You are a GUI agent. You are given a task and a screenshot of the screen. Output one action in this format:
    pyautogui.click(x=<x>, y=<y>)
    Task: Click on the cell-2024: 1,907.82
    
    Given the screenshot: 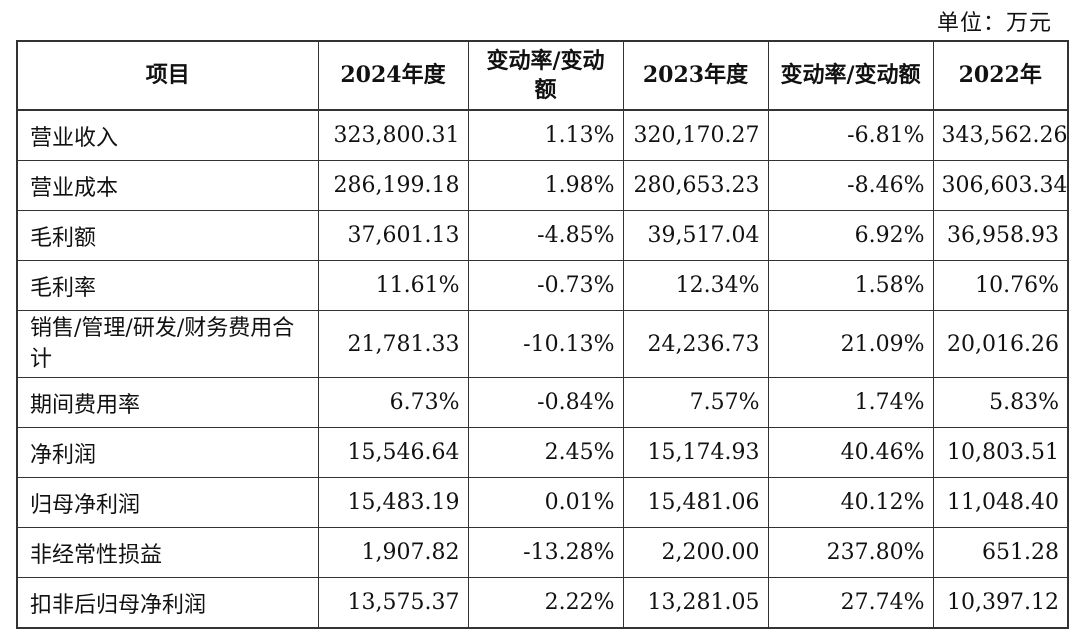 What is the action you would take?
    pyautogui.click(x=393, y=552)
    